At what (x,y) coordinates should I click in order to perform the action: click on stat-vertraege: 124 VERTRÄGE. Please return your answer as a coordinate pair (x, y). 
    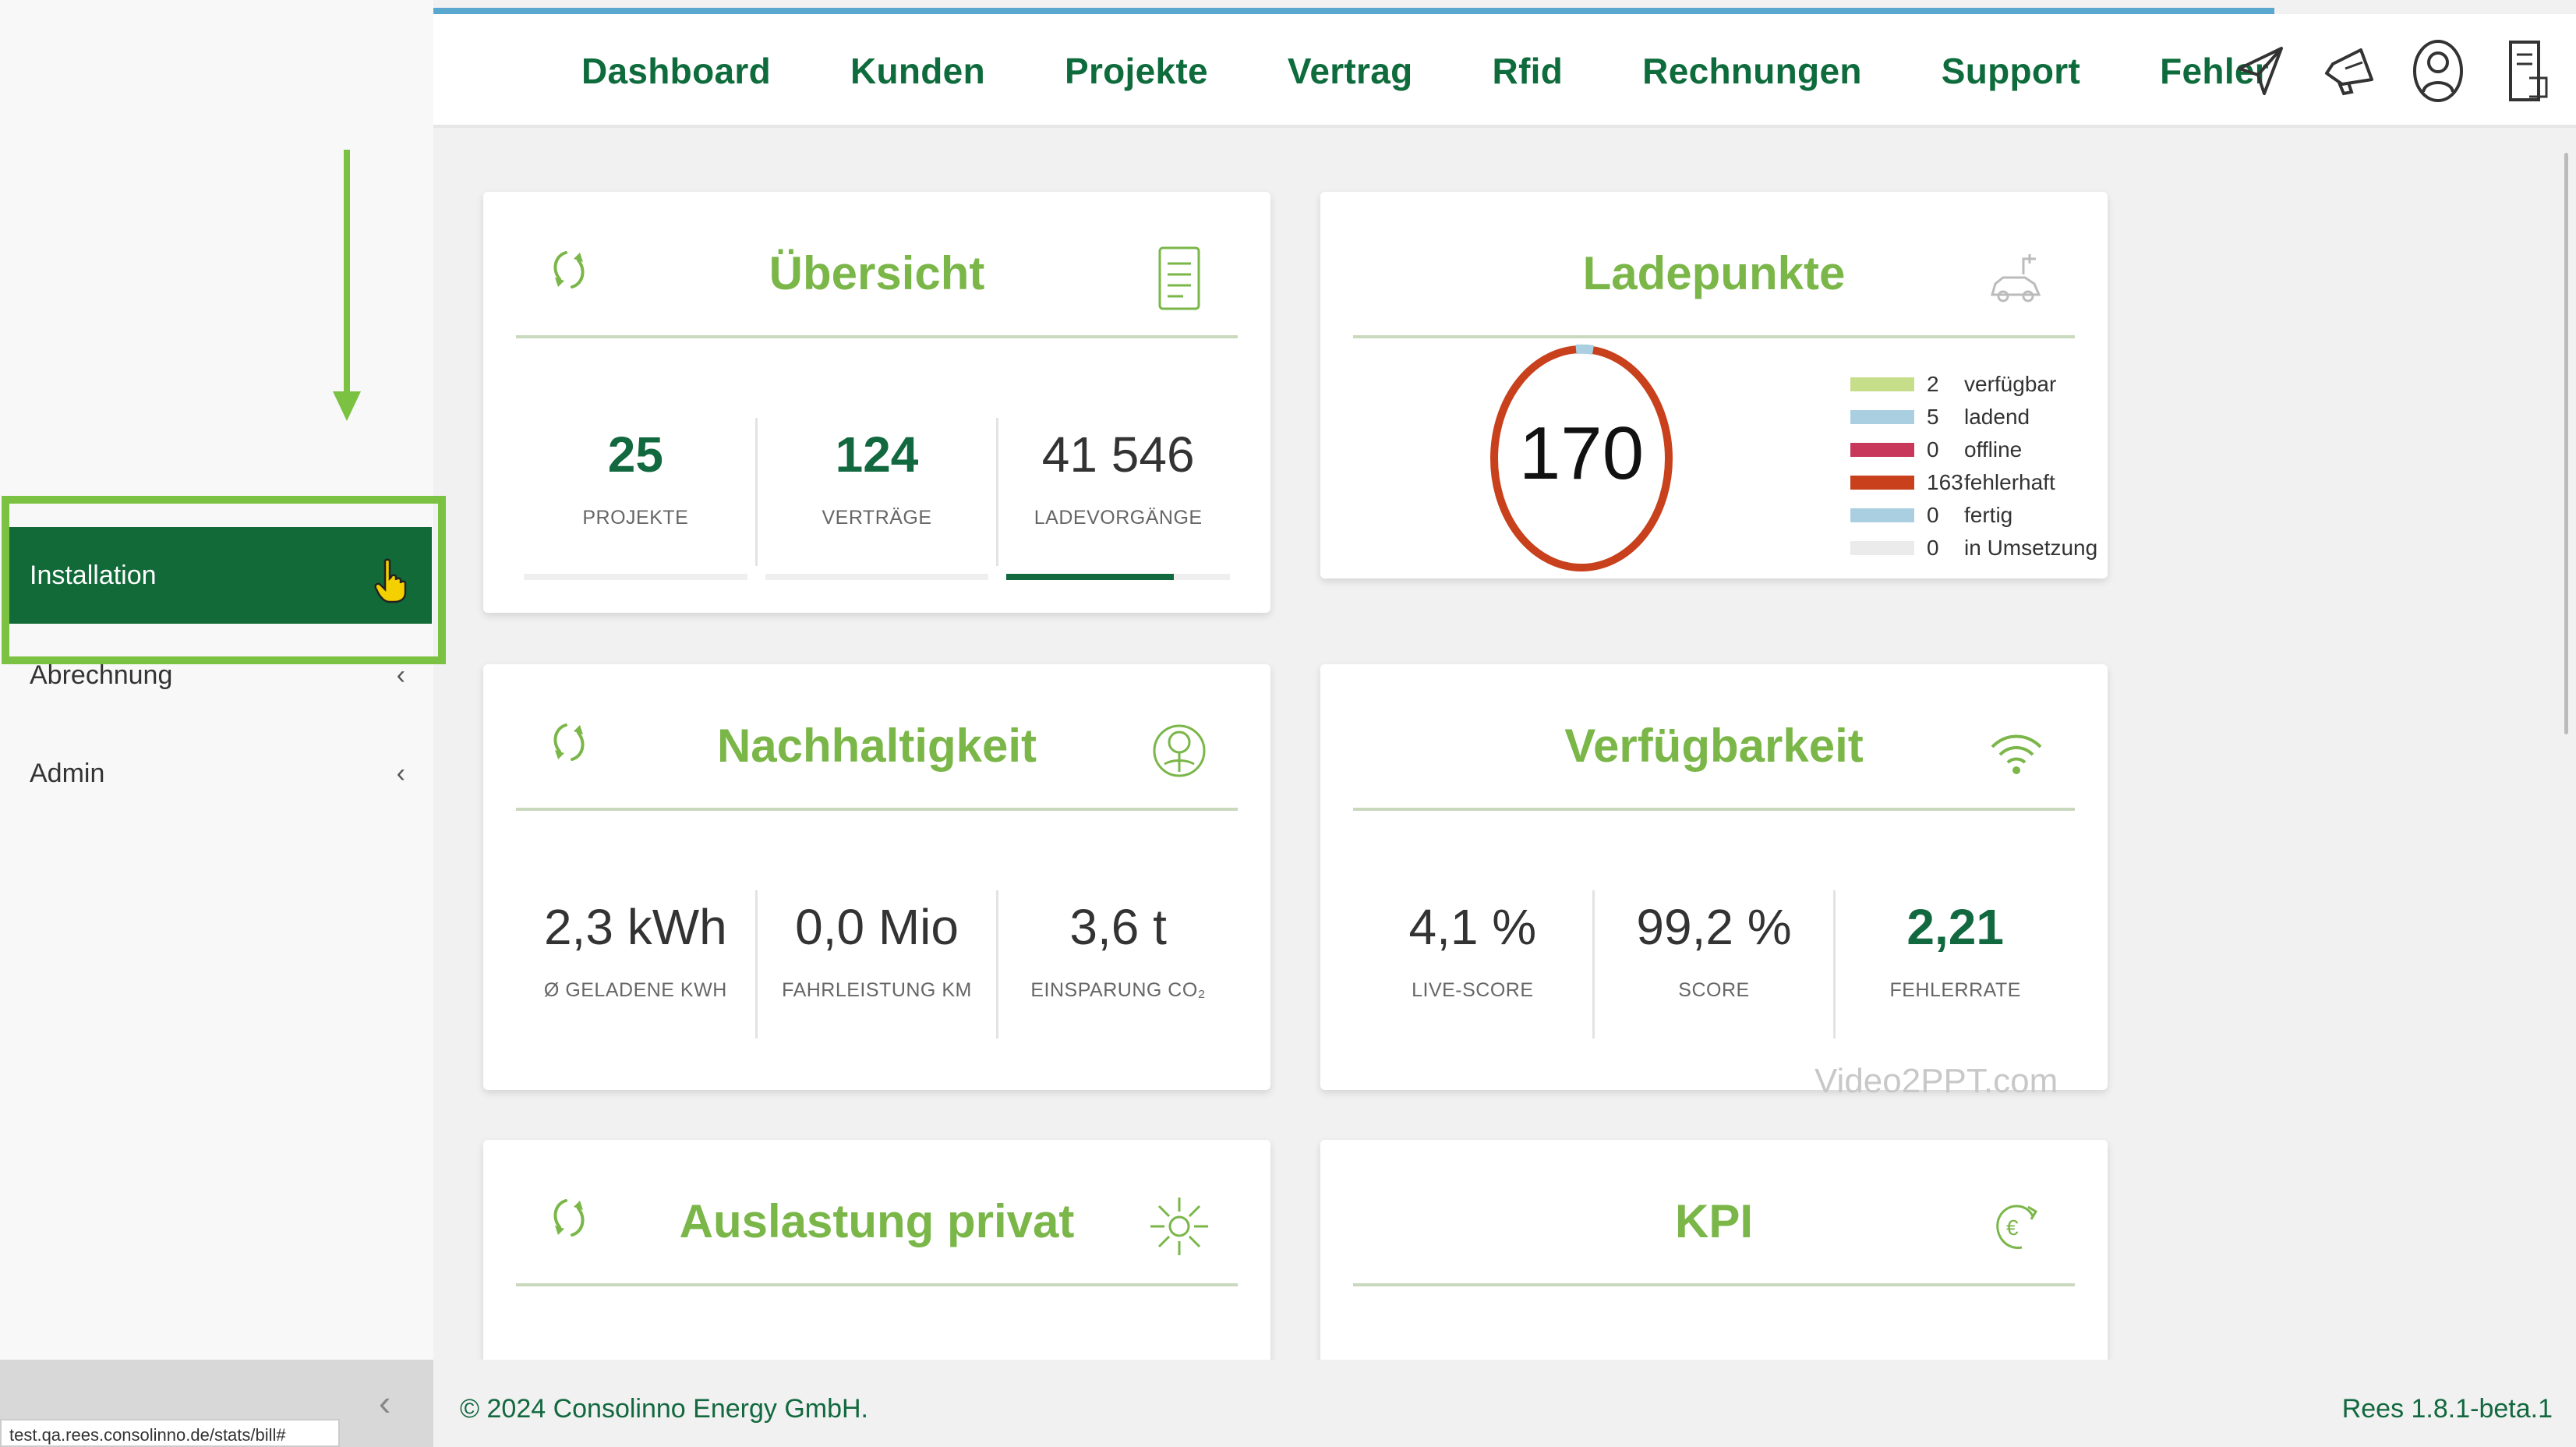
    Looking at the image, I should click on (875, 499).